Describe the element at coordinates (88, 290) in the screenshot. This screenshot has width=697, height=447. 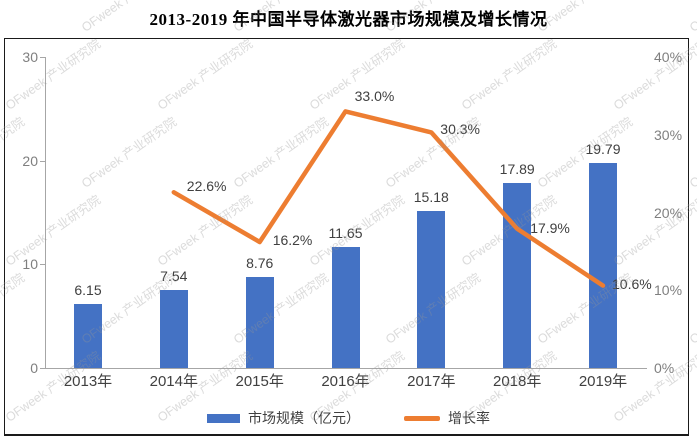
I see `bar-value-label: 6.15` at that location.